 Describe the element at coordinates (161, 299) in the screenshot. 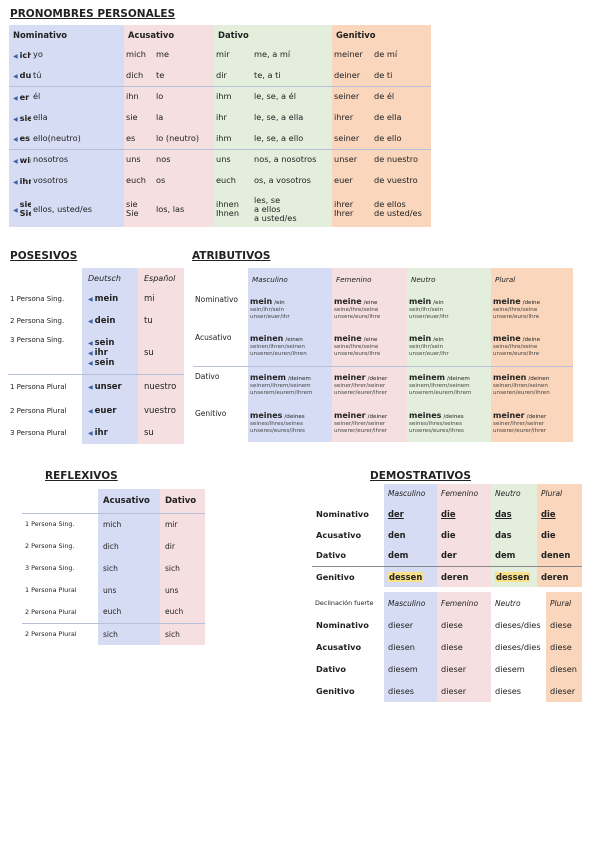

I see `espanol-cell: mi` at that location.